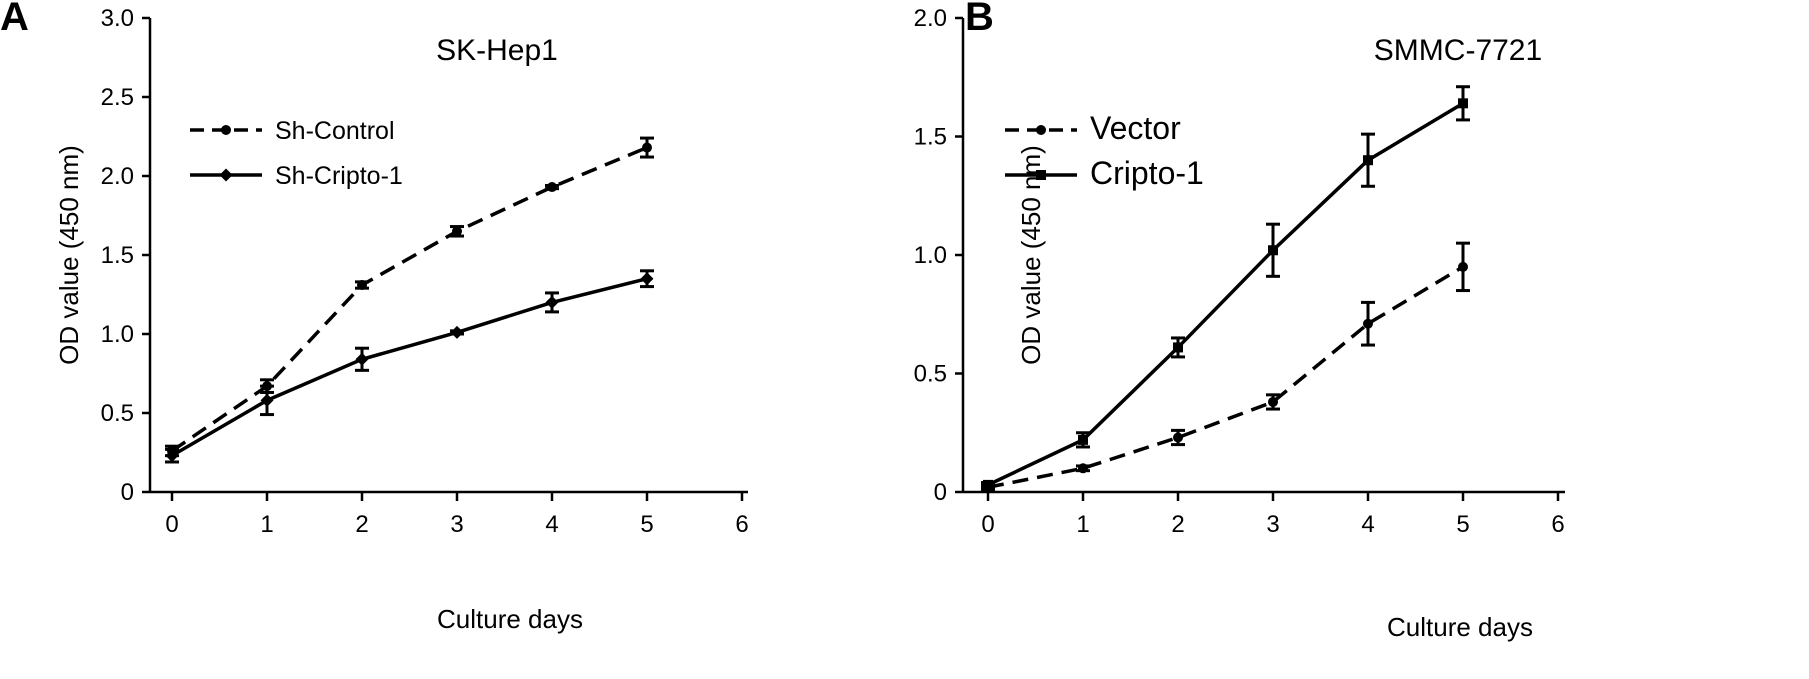 This screenshot has height=679, width=1809. I want to click on panel-letter-b: B, so click(979, 19).